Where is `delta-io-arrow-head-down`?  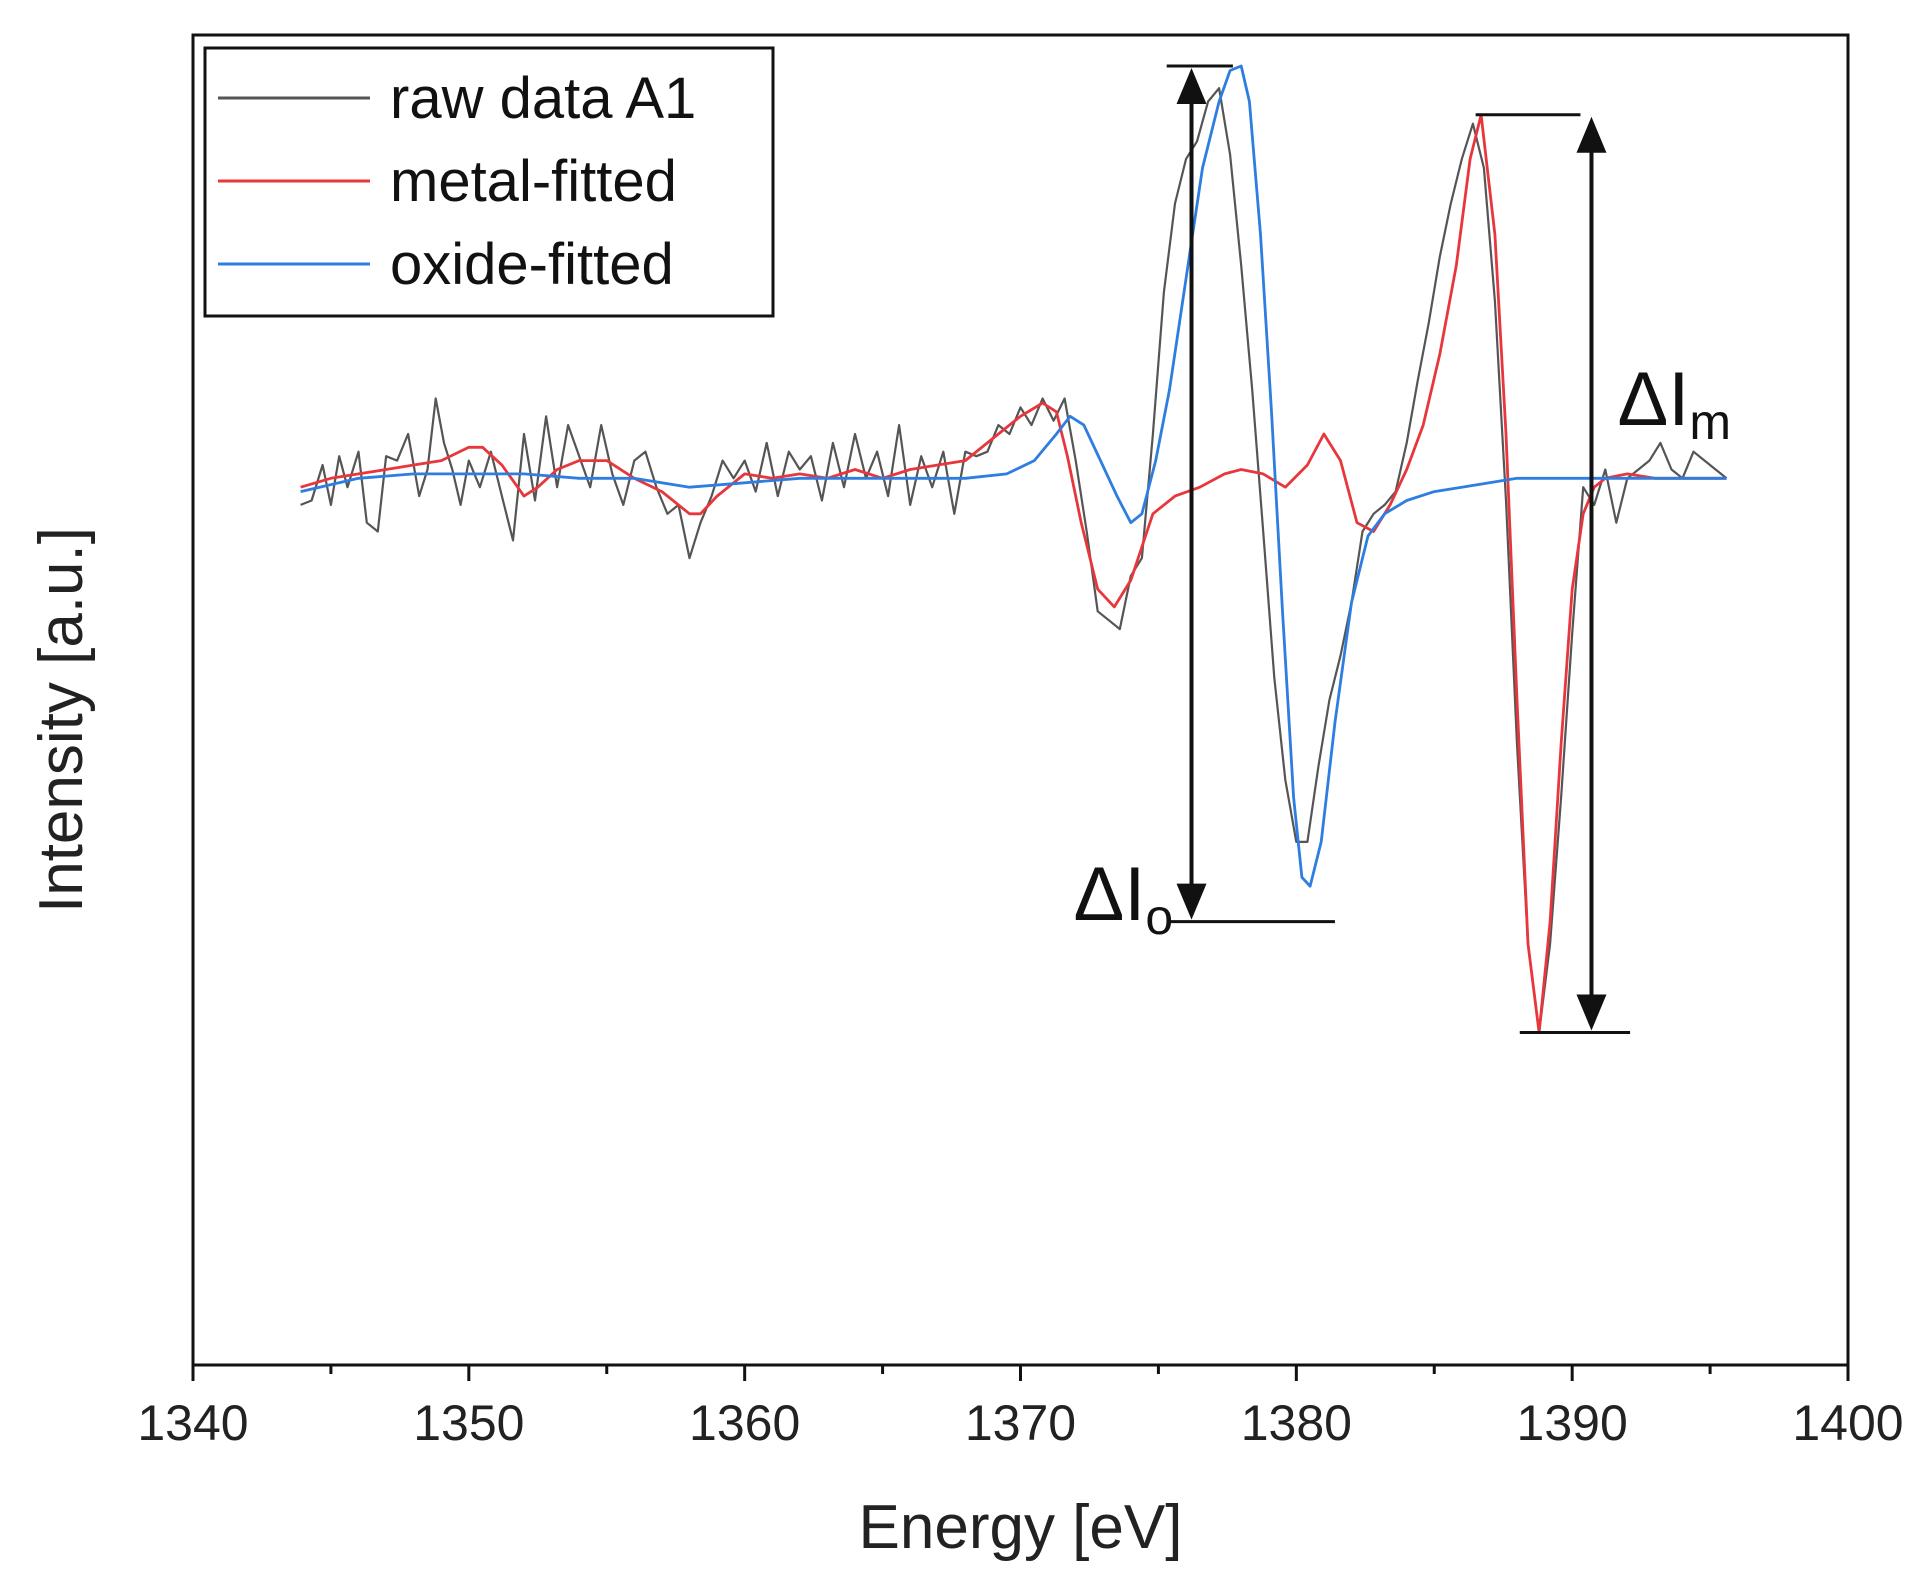
delta-io-arrow-head-down is located at coordinates (1191, 901).